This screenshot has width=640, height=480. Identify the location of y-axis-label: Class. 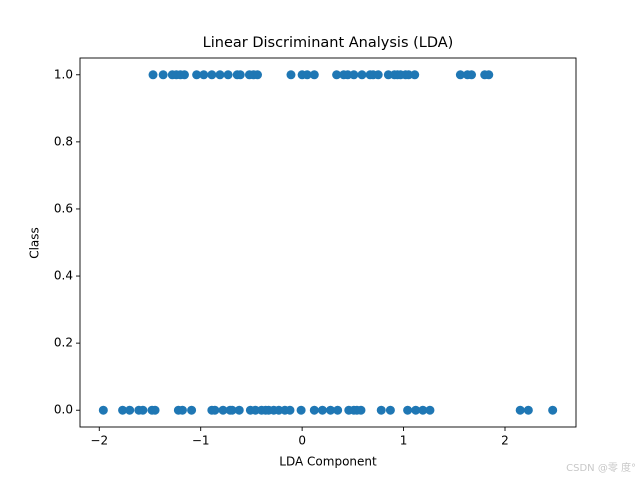
(35, 243).